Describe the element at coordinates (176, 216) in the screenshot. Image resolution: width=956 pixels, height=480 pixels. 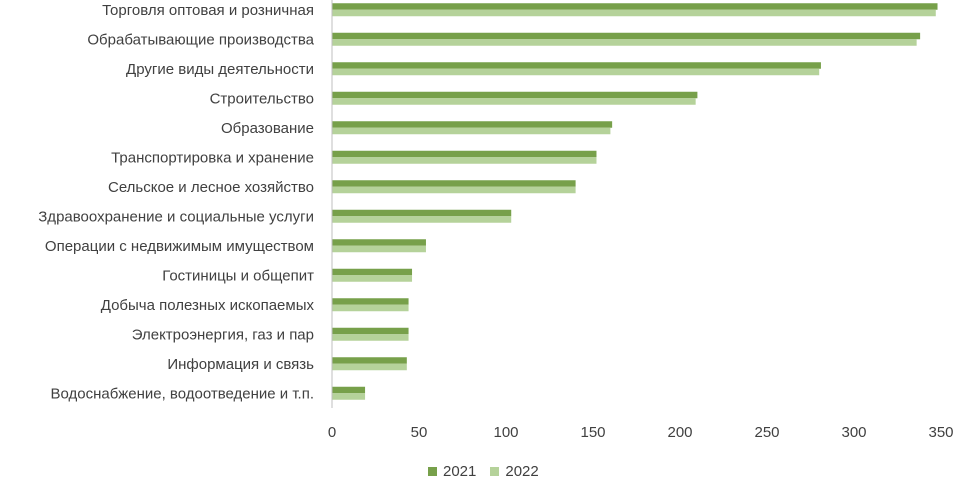
I see `category-label: Здравоохранение и социальные услуги` at that location.